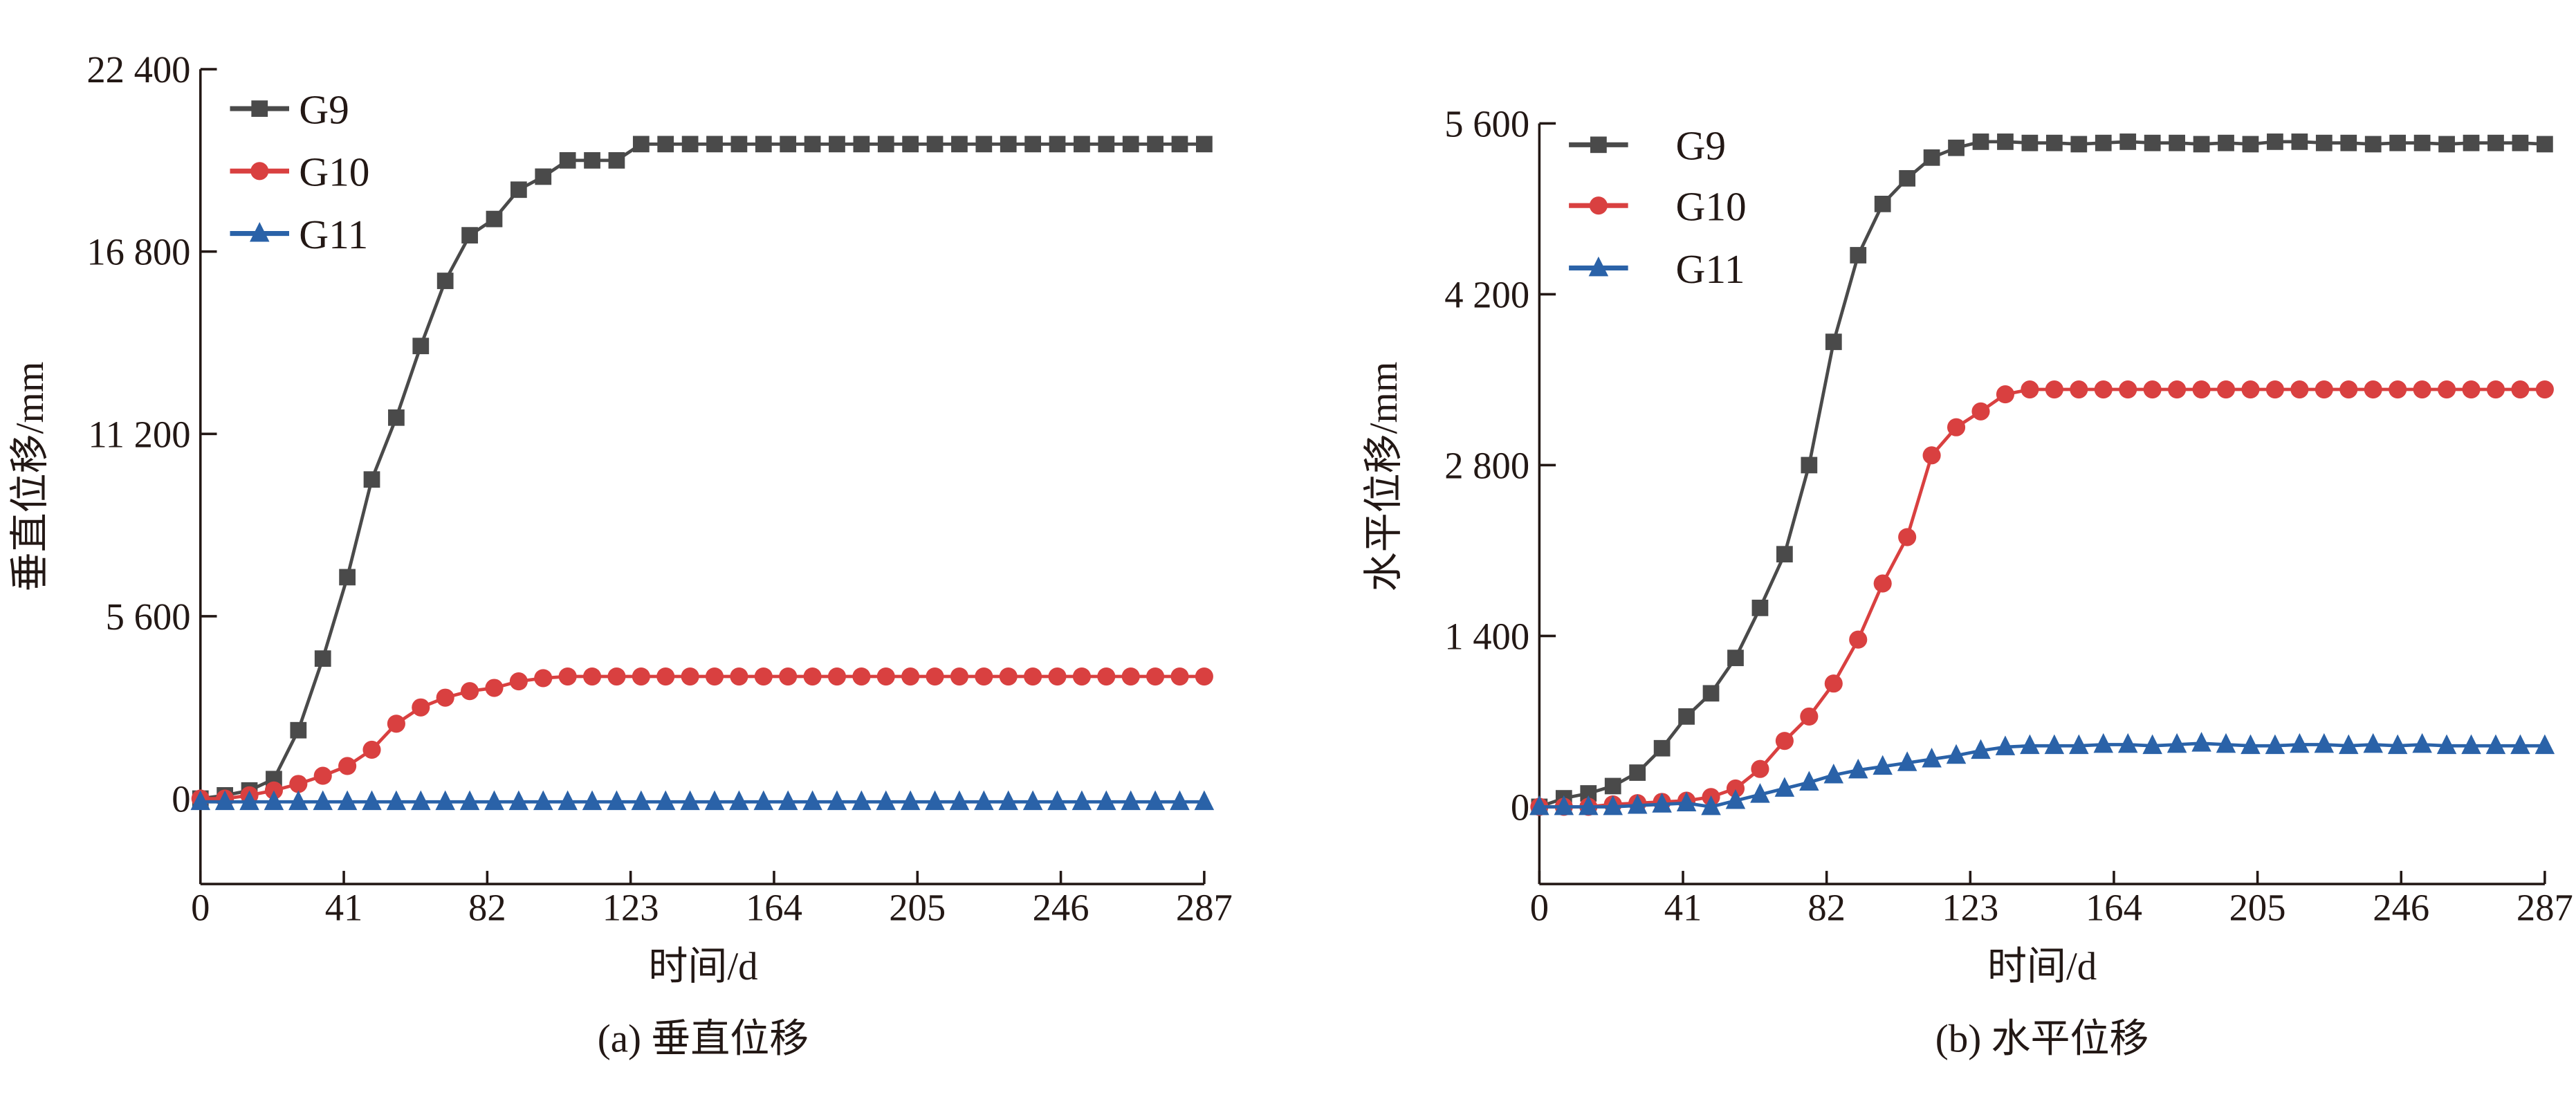 The width and height of the screenshot is (2576, 1106). What do you see at coordinates (1384, 477) in the screenshot?
I see `y-axis-label: 水平位移/mm` at bounding box center [1384, 477].